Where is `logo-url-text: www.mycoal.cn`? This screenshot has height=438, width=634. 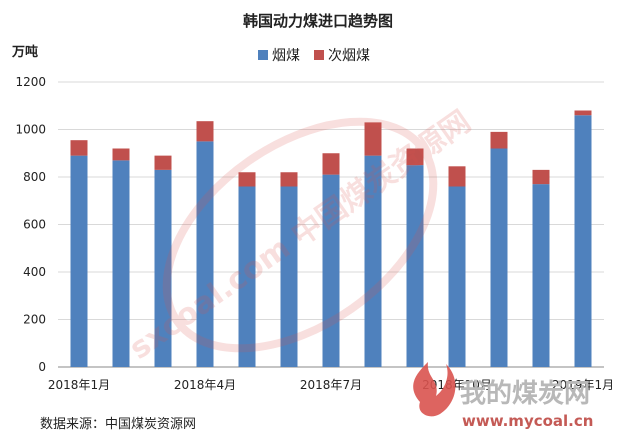
logo-url-text: www.mycoal.cn is located at coordinates (527, 421).